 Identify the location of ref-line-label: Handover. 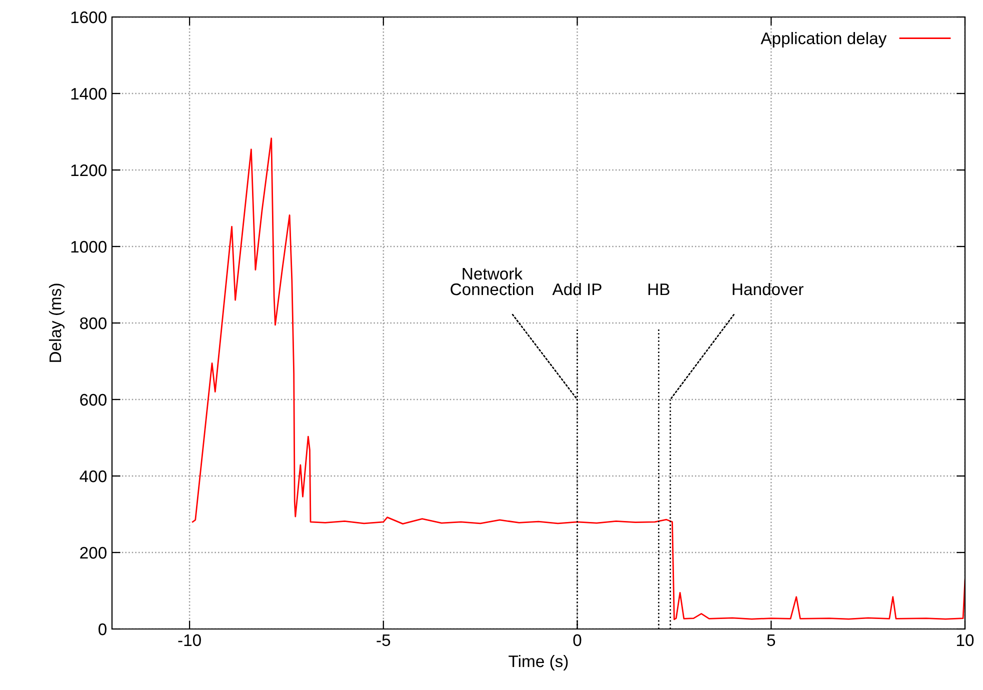
(768, 289).